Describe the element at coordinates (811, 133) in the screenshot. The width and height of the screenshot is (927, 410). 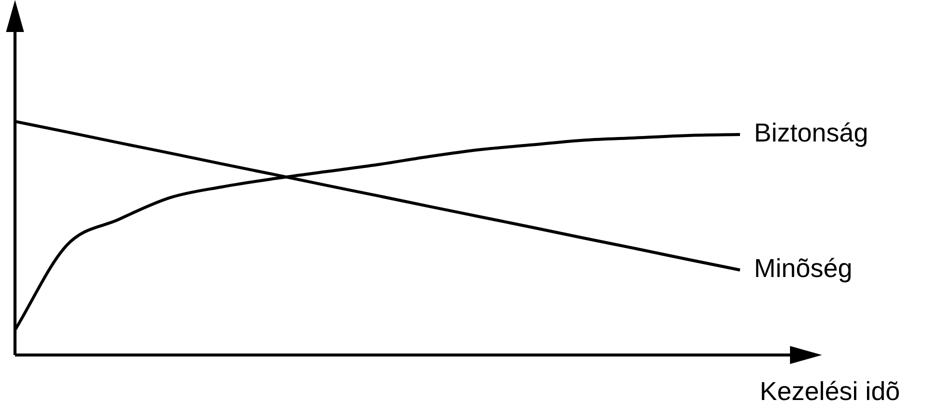
I see `series-label: Biztonság` at that location.